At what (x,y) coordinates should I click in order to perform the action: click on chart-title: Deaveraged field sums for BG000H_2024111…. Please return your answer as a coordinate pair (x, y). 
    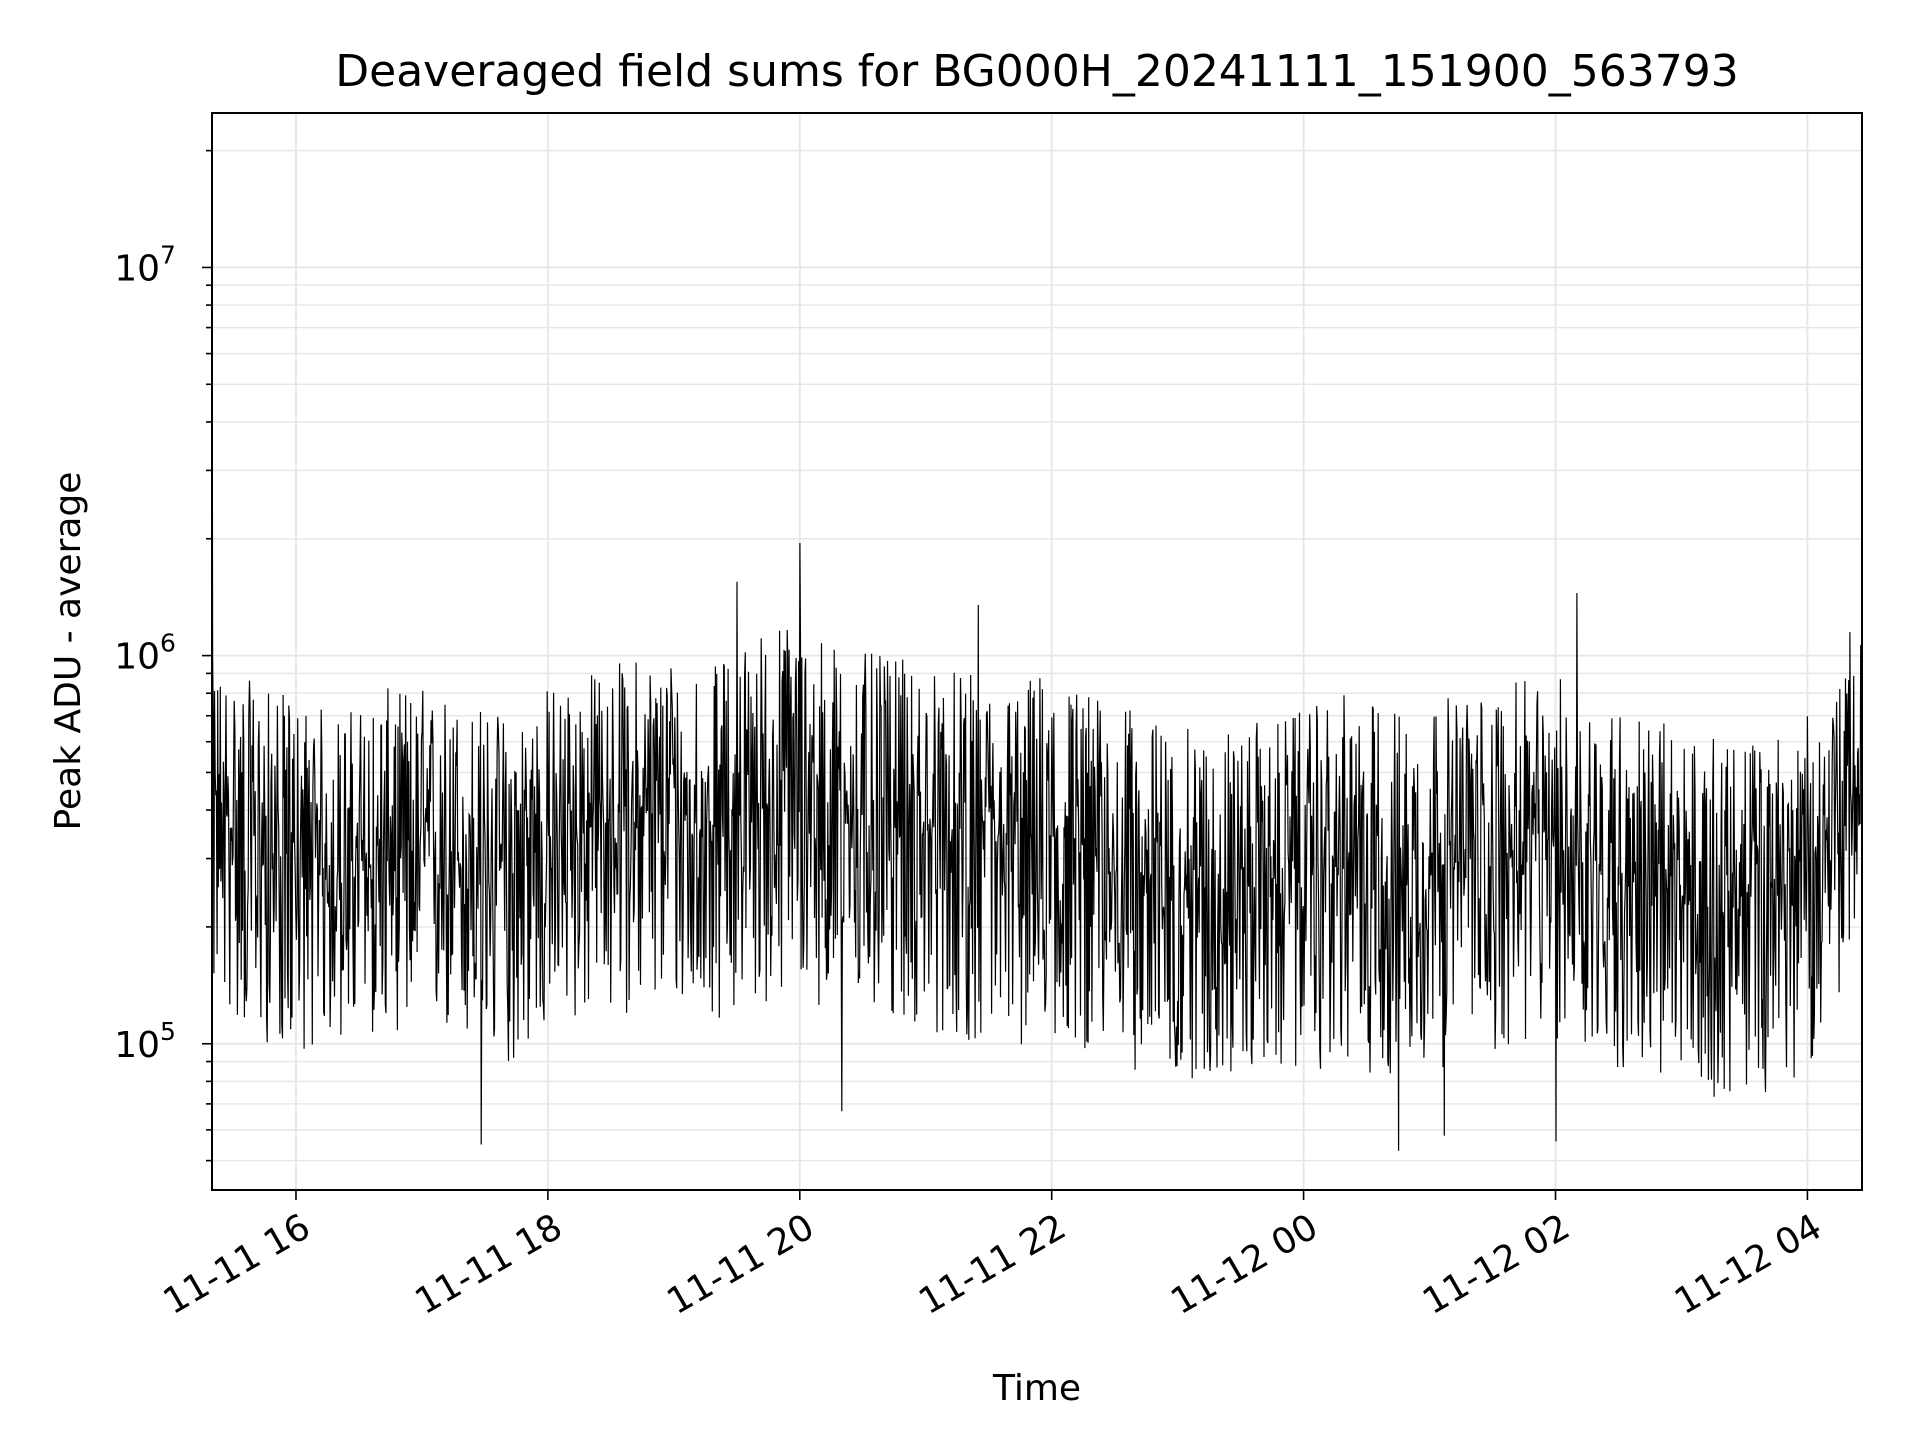
    Looking at the image, I should click on (1036, 71).